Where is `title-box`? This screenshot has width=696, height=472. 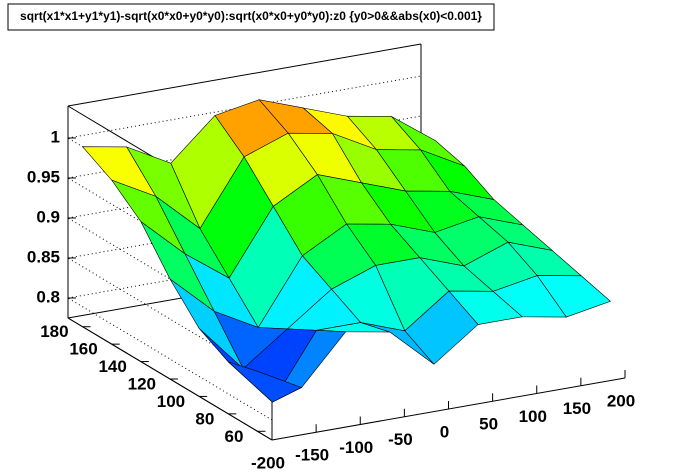
title-box is located at coordinates (251, 17).